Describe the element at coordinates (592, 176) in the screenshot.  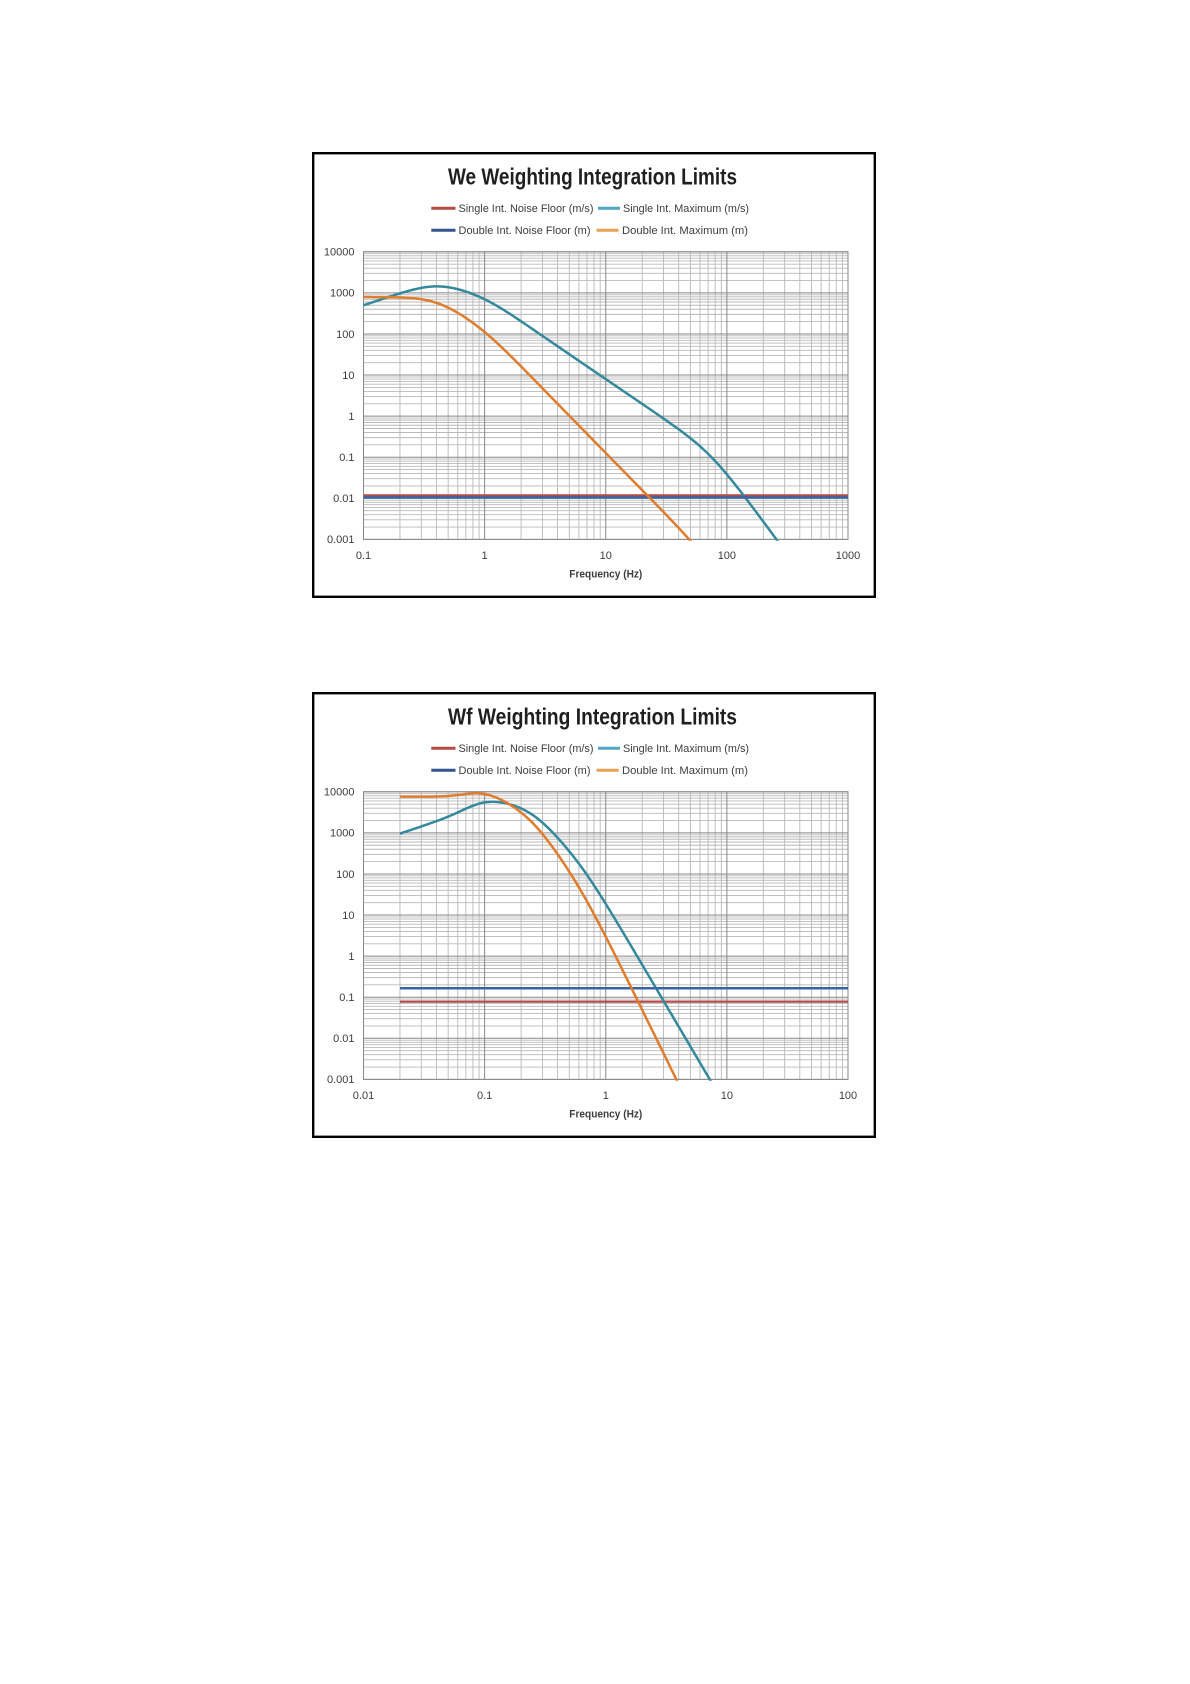
I see `svg-text:We Weighting Integration Limit: We Weighting Integration Limits` at that location.